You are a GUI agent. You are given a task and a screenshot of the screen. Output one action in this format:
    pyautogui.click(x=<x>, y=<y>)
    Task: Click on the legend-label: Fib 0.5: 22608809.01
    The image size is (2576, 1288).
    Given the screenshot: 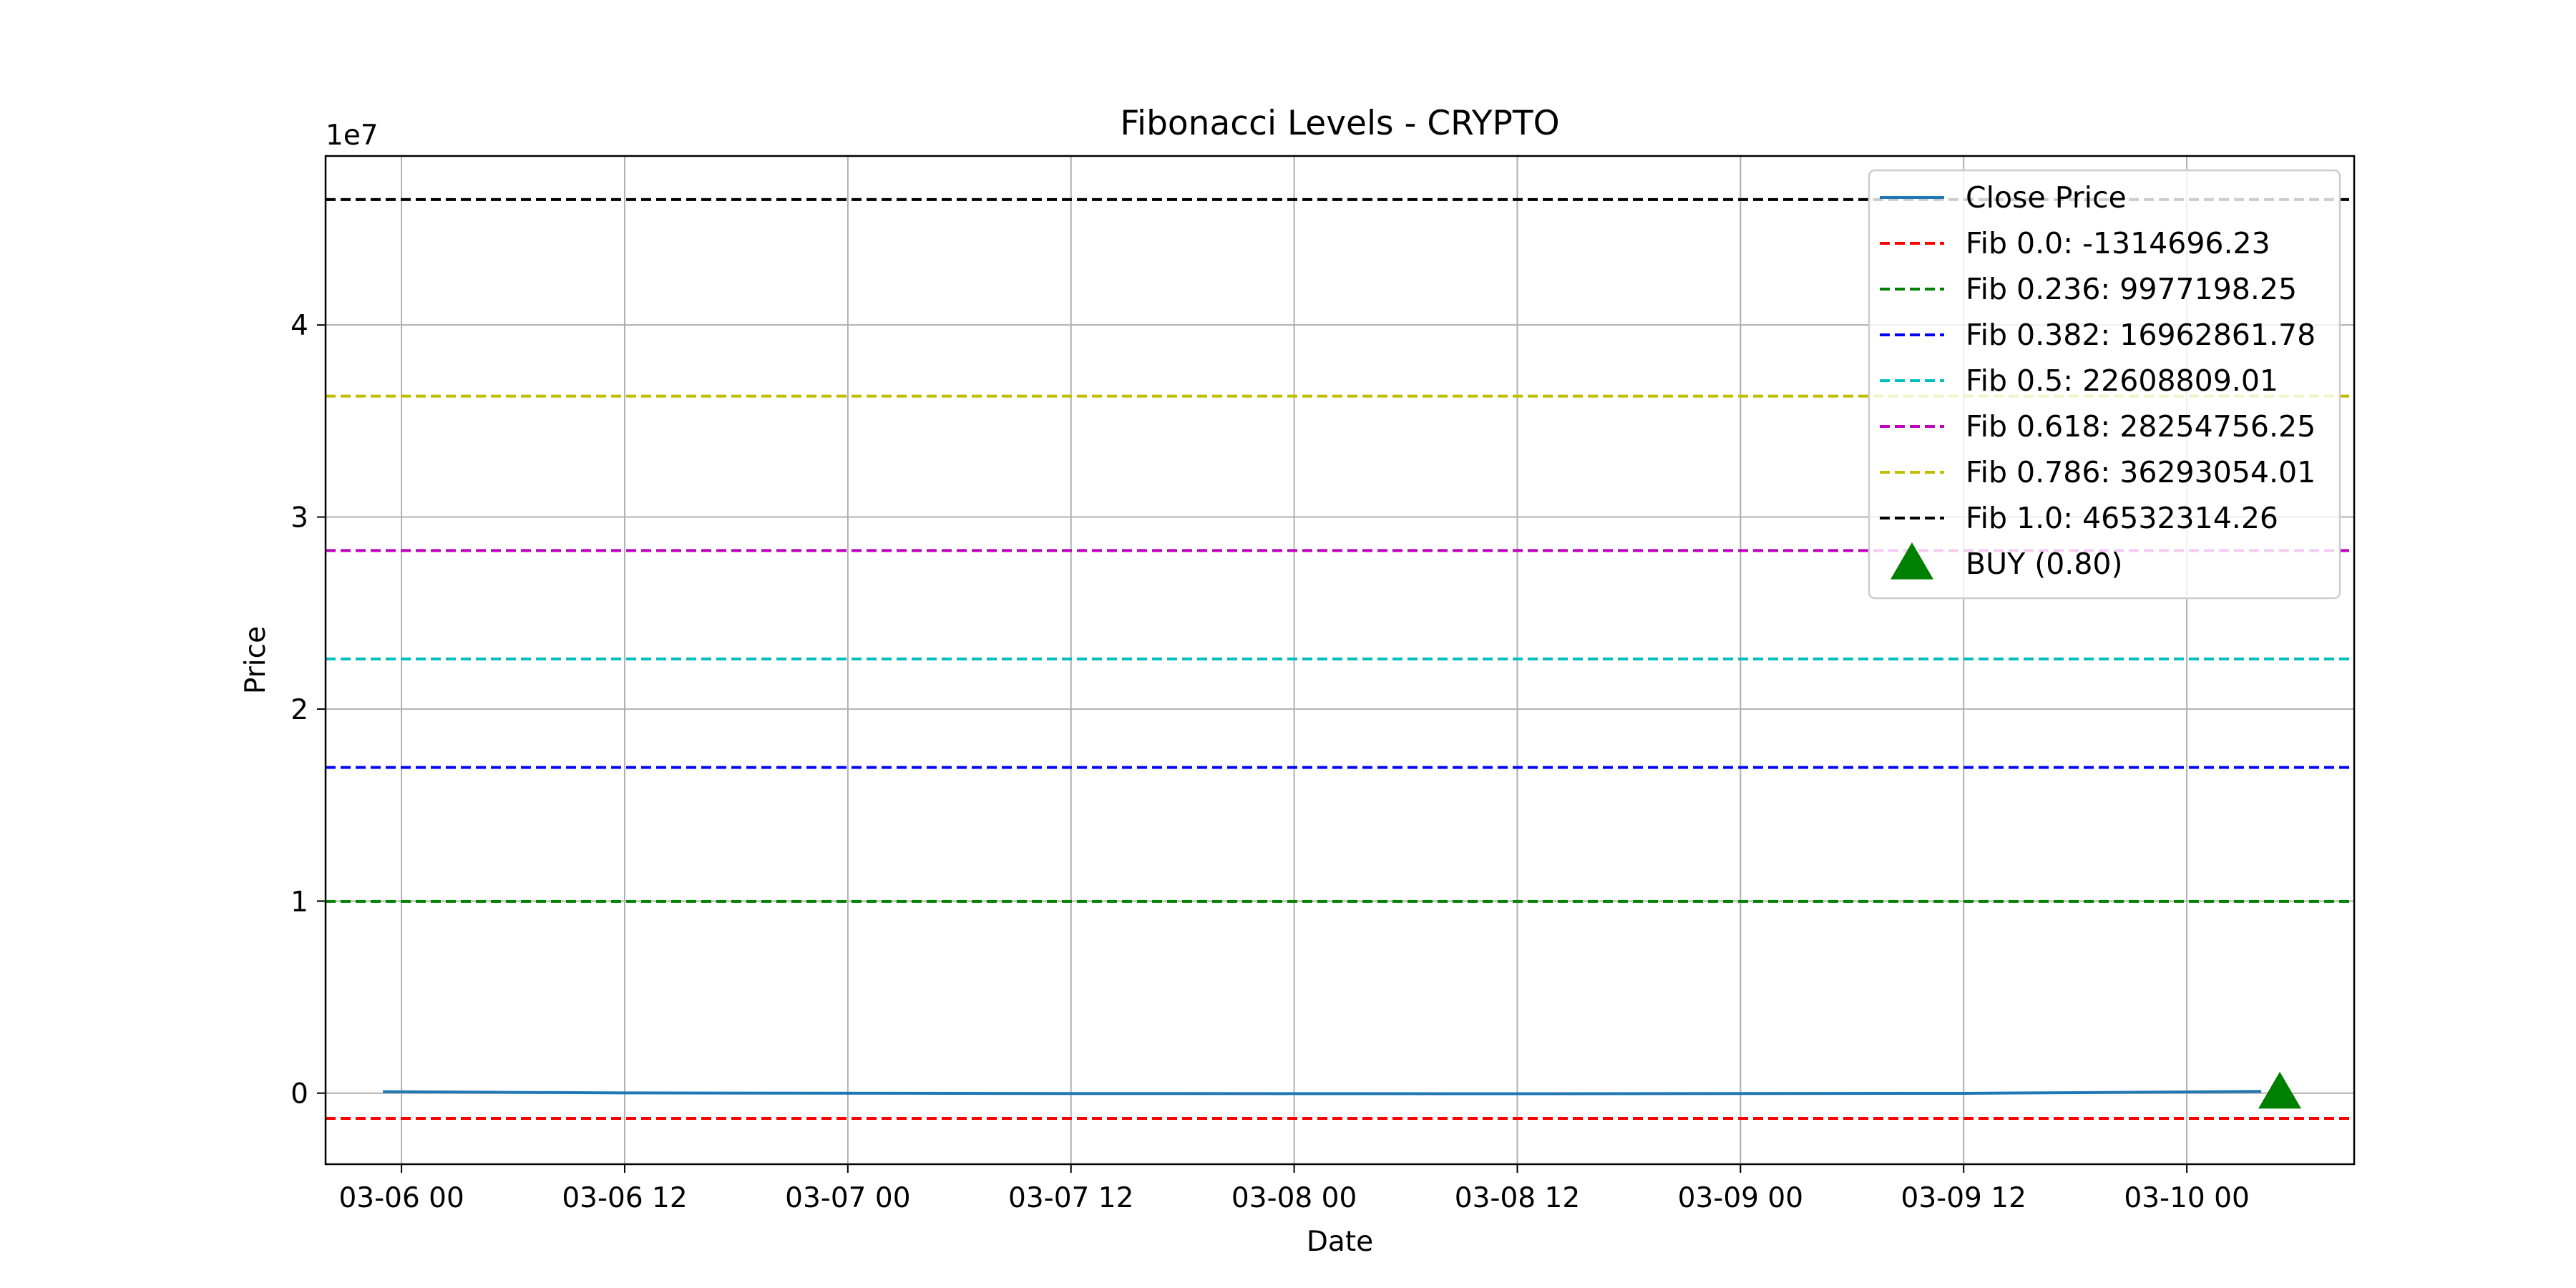 What is the action you would take?
    pyautogui.click(x=2122, y=381)
    